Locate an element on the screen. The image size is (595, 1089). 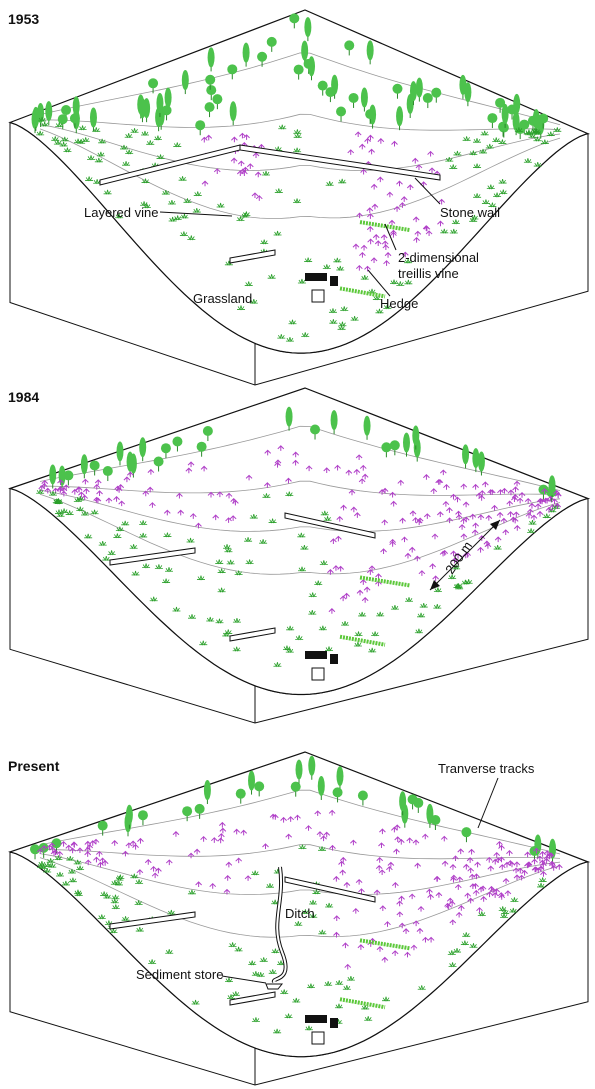
leader is located at coordinates (427, 191).